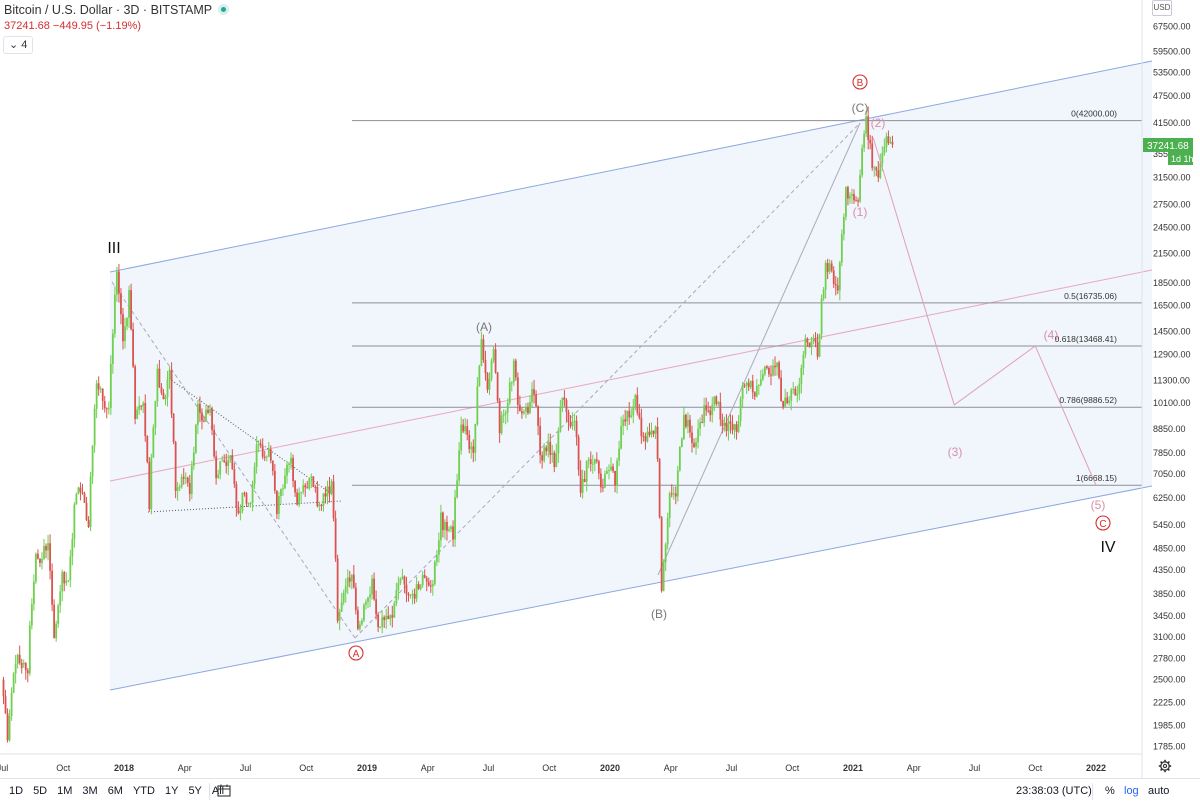  Describe the element at coordinates (90, 791) in the screenshot. I see `range-button-3m: 3M` at that location.